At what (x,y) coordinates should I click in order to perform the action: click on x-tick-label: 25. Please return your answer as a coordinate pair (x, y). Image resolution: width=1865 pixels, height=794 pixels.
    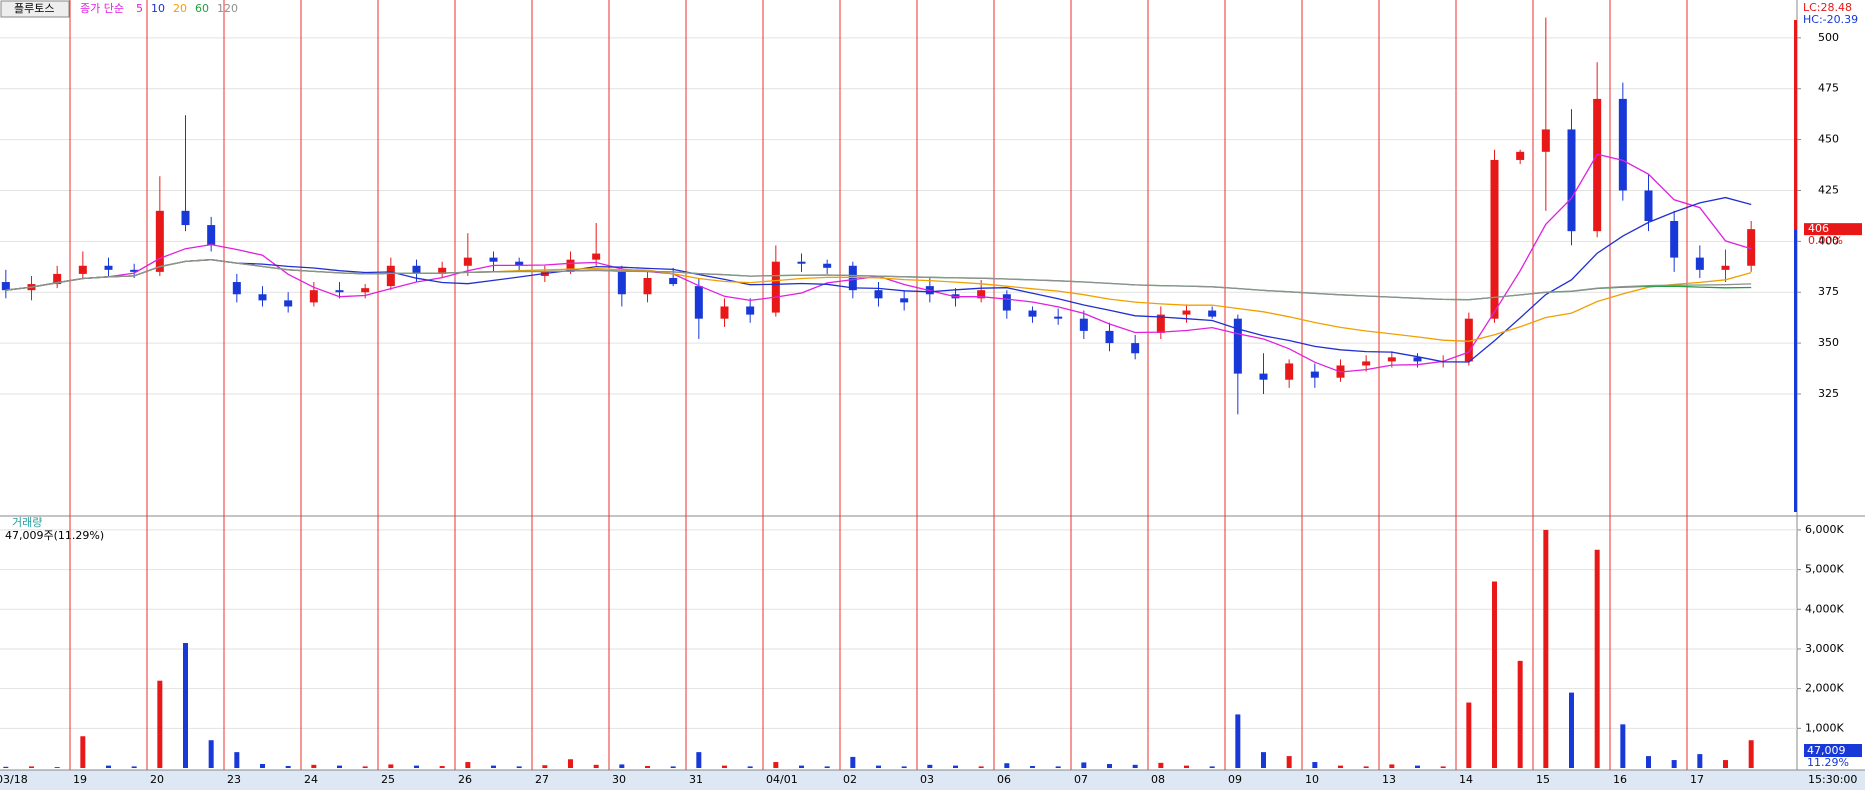
    Looking at the image, I should click on (388, 779).